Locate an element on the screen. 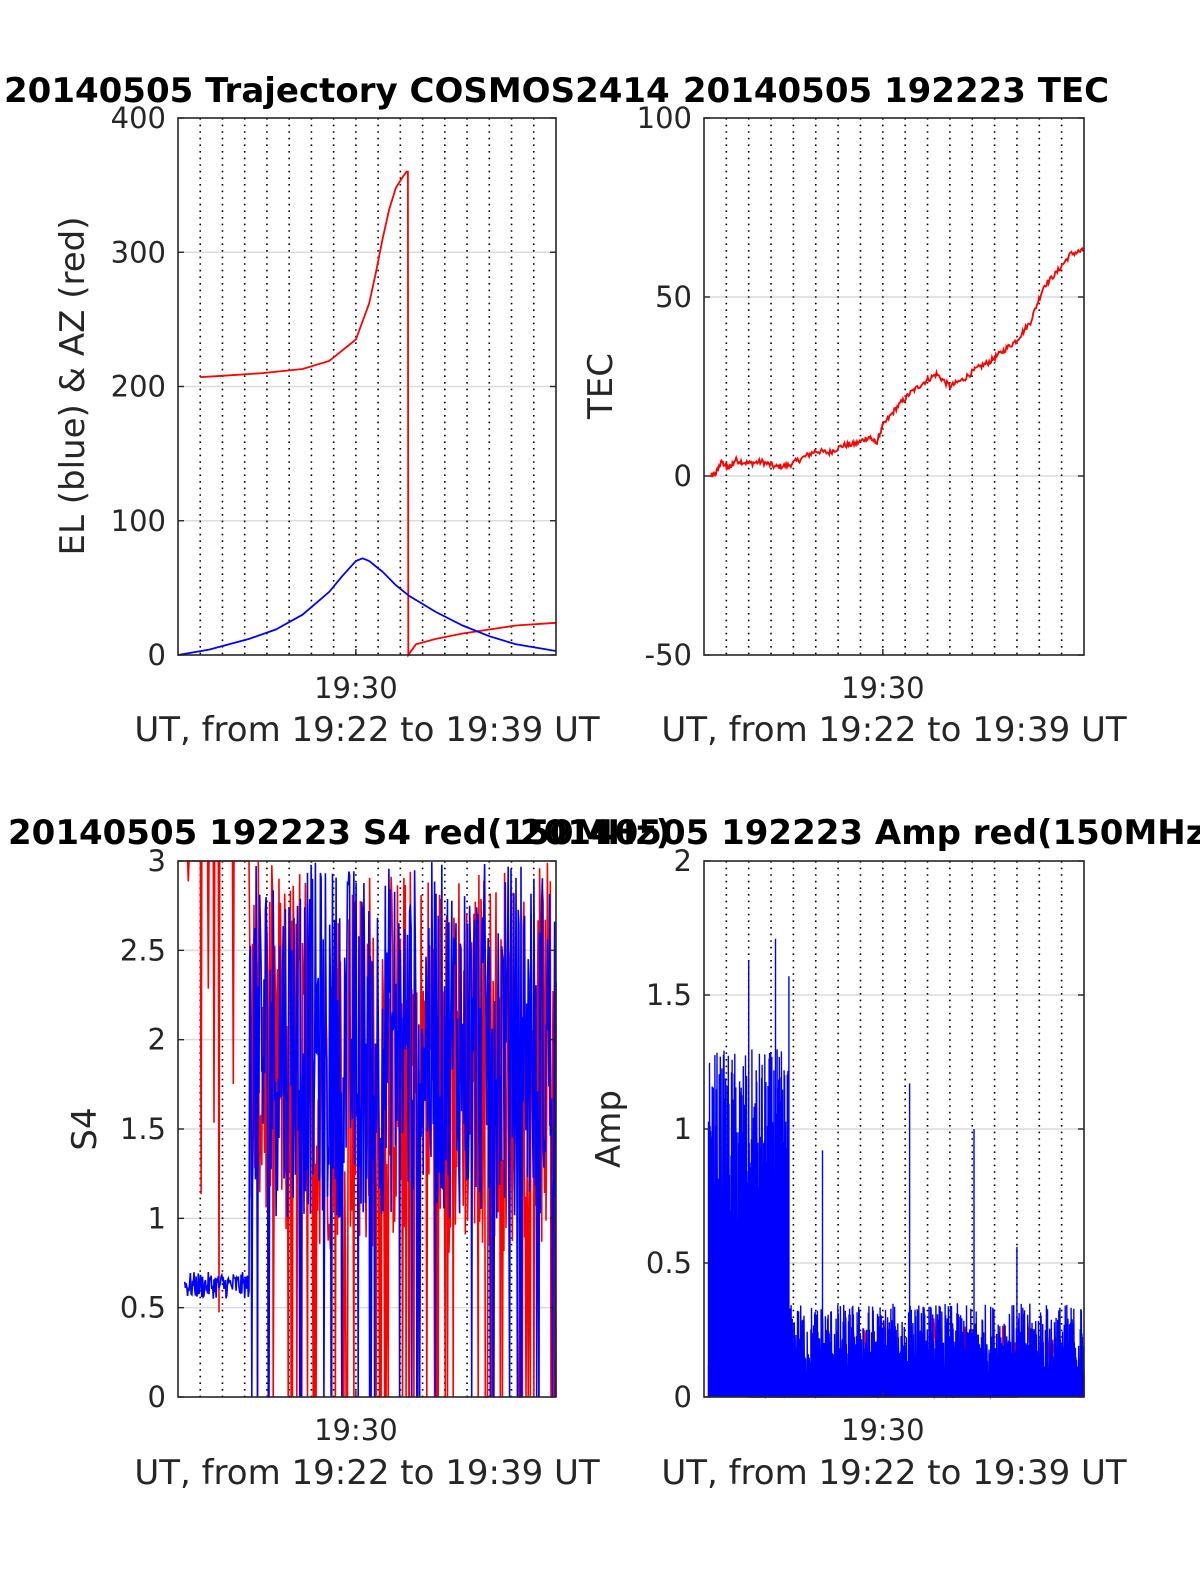 The image size is (1200, 1575). tick-layer: 0 0.5 1 1.5 2 19:30 is located at coordinates (865, 1145).